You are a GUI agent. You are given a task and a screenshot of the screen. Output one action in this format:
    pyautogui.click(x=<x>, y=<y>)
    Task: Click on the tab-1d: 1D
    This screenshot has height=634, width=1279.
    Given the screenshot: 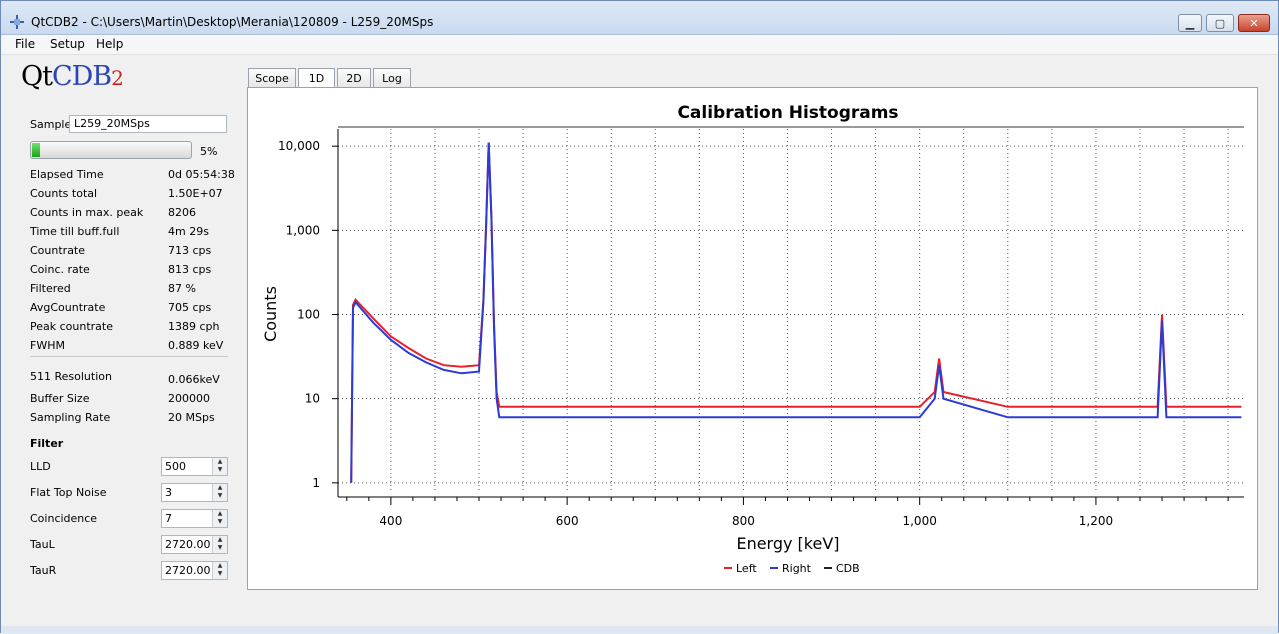 What is the action you would take?
    pyautogui.click(x=316, y=78)
    